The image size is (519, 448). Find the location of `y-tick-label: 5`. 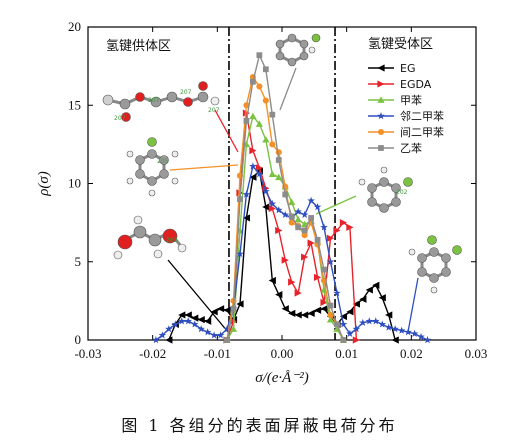

y-tick-label: 5 is located at coordinates (78, 261).